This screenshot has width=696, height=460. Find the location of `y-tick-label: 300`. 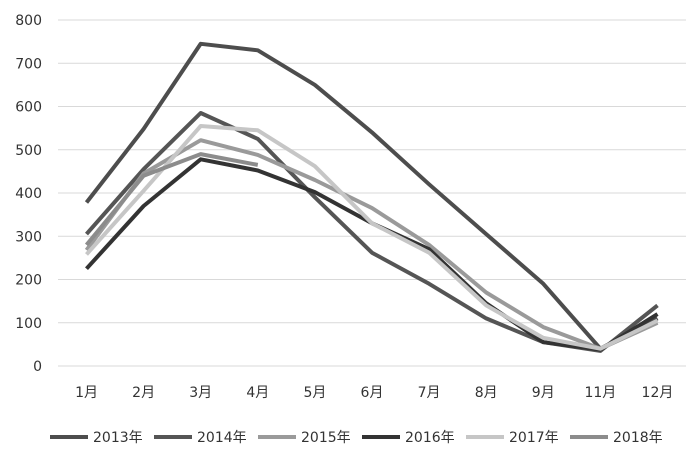

y-tick-label: 300 is located at coordinates (28, 237).